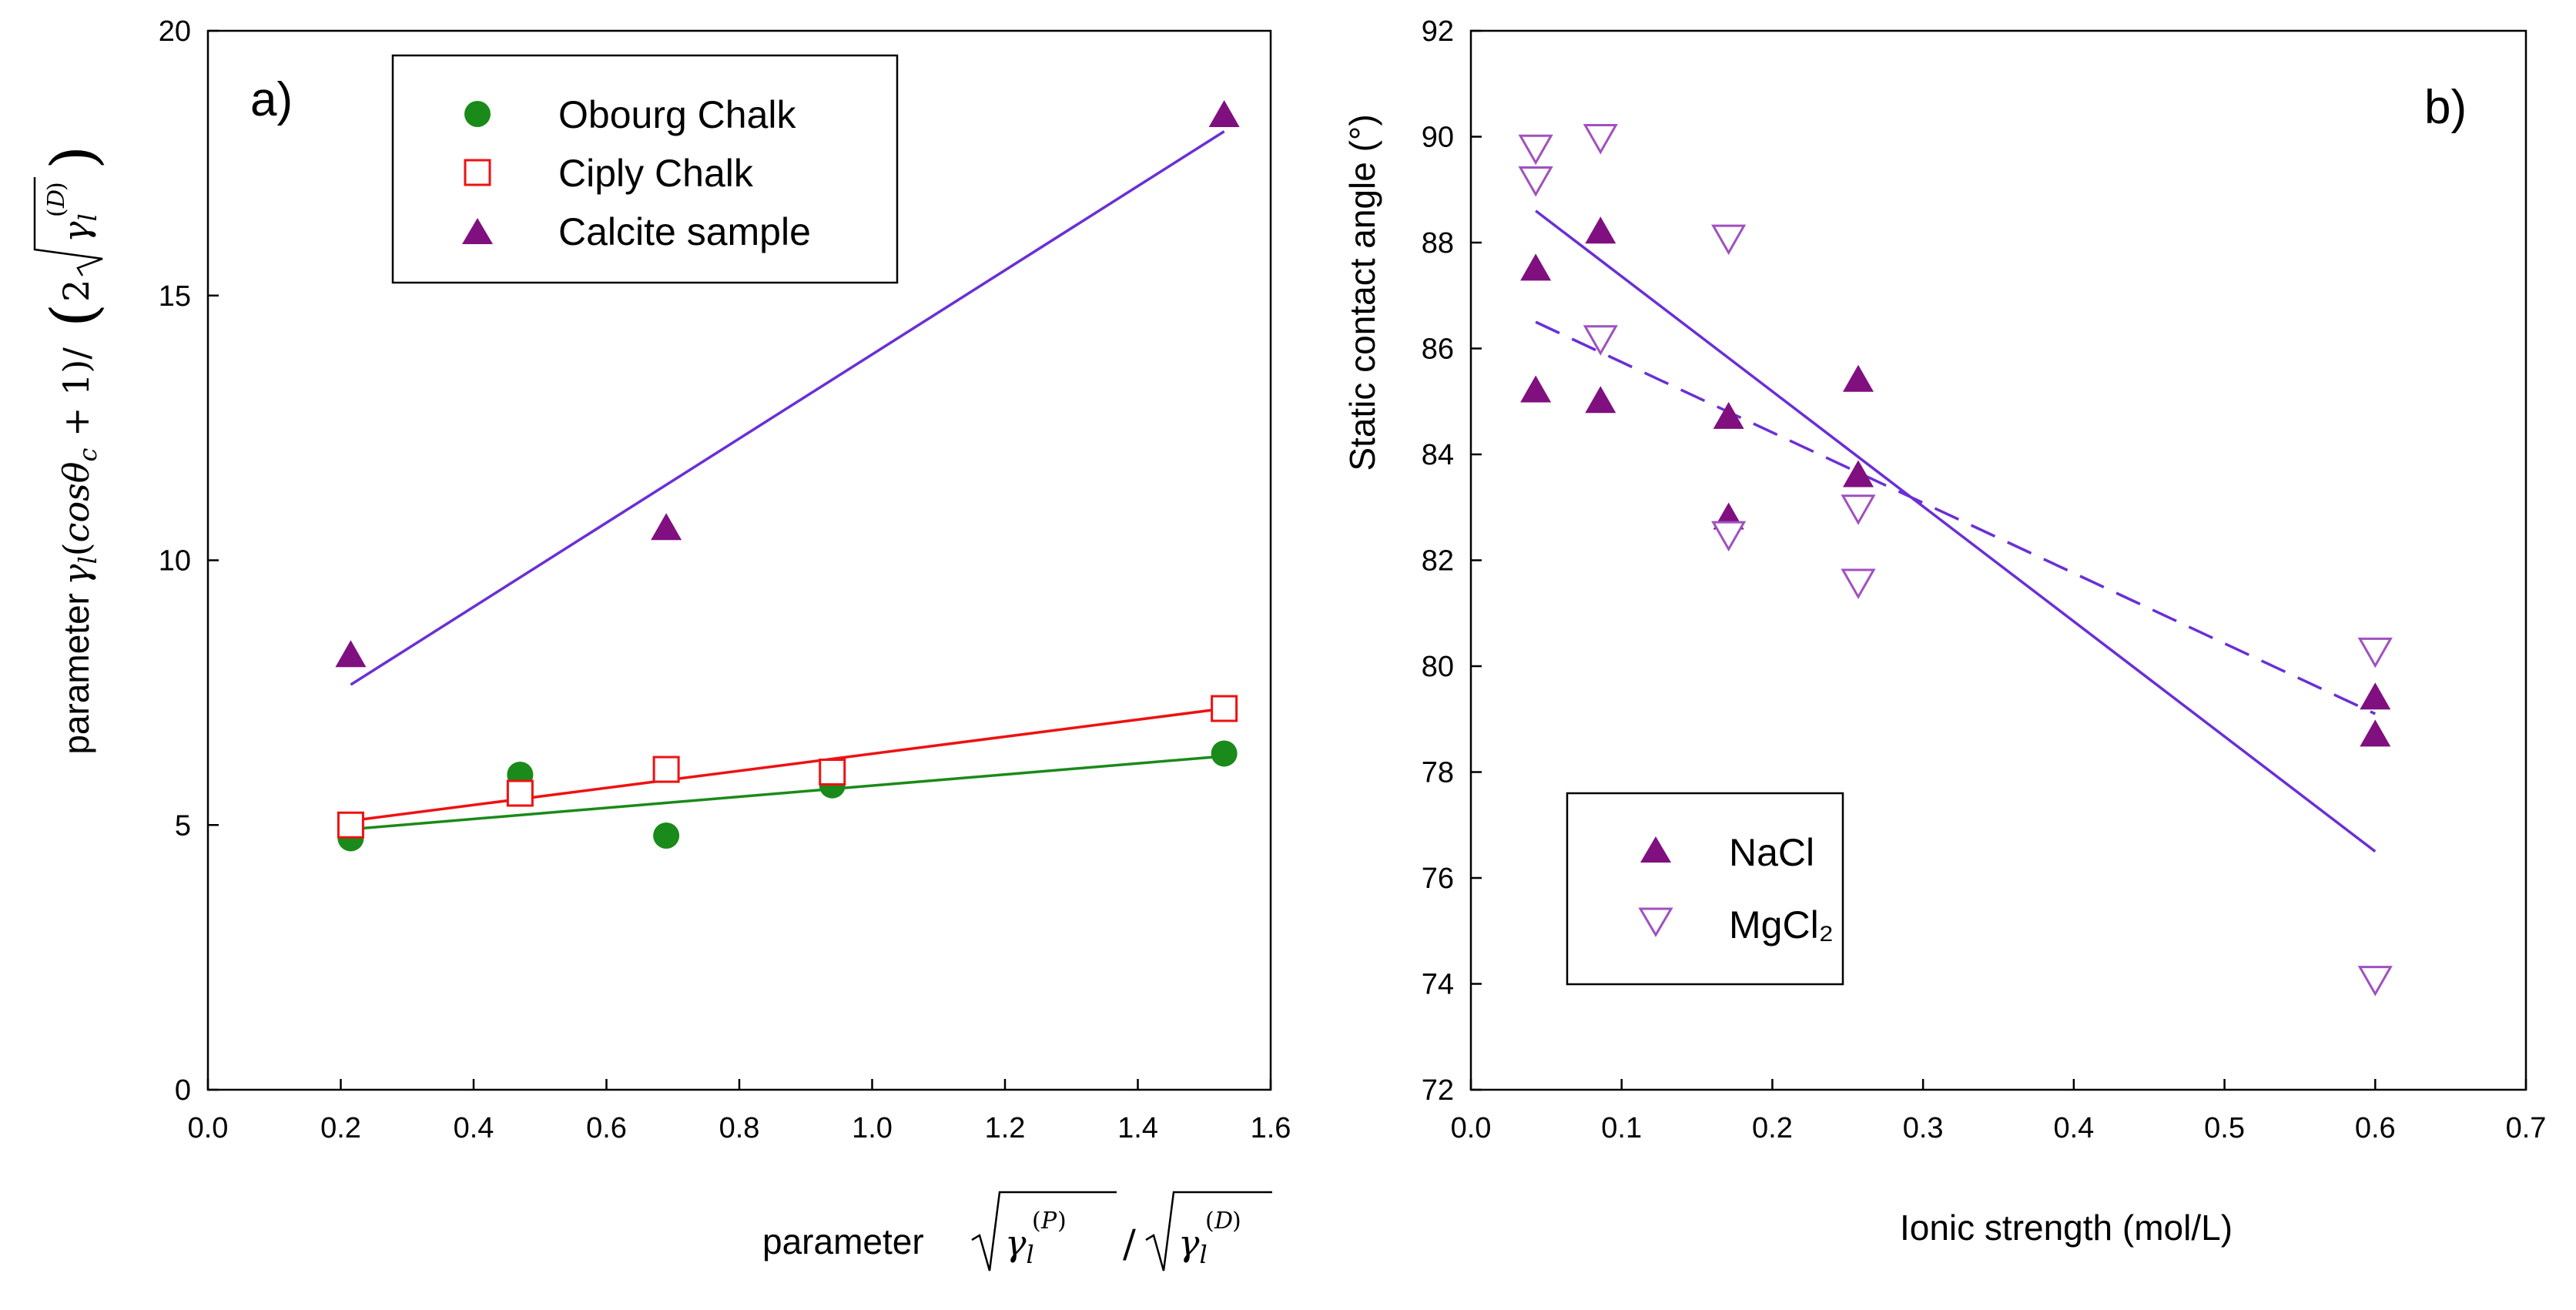 The image size is (2576, 1310). What do you see at coordinates (478, 114) in the screenshot?
I see `legend-marker-obourg` at bounding box center [478, 114].